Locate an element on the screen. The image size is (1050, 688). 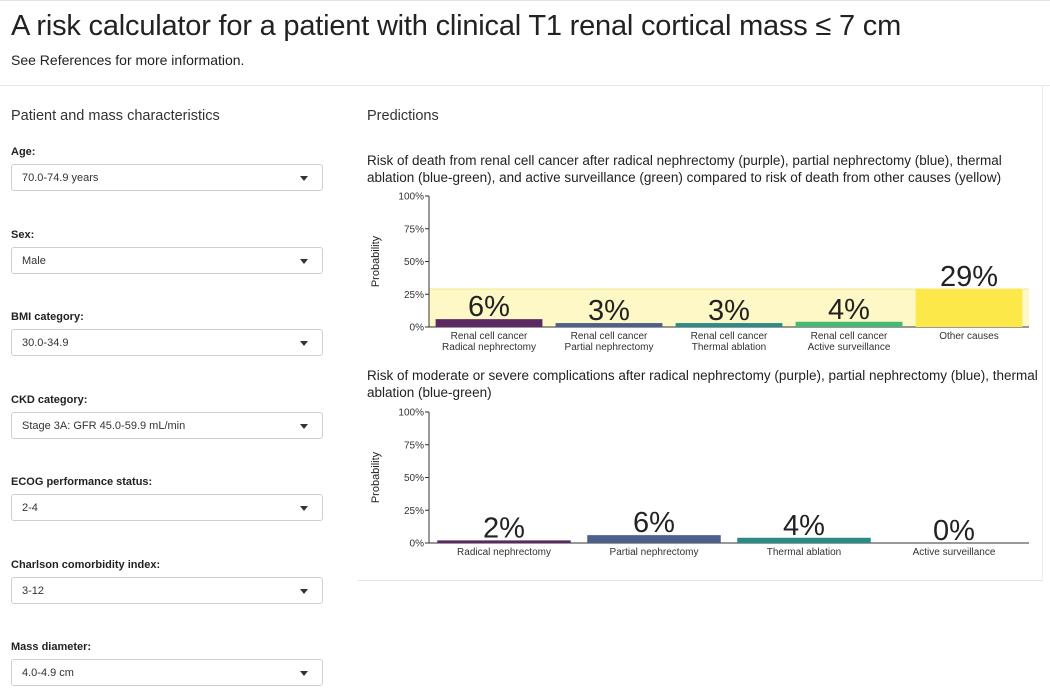
bmi-select: 30.0-34.9 is located at coordinates (167, 342).